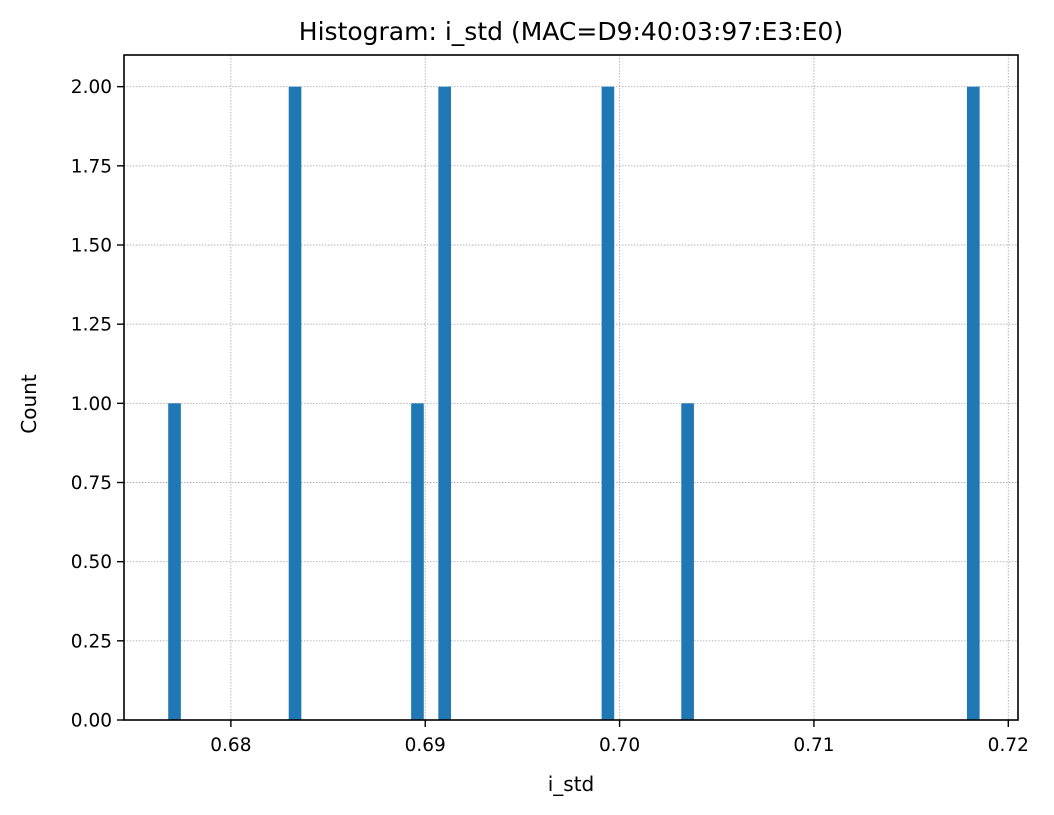 The height and width of the screenshot is (815, 1054). Describe the element at coordinates (29, 404) in the screenshot. I see `y-axis-label: Count` at that location.